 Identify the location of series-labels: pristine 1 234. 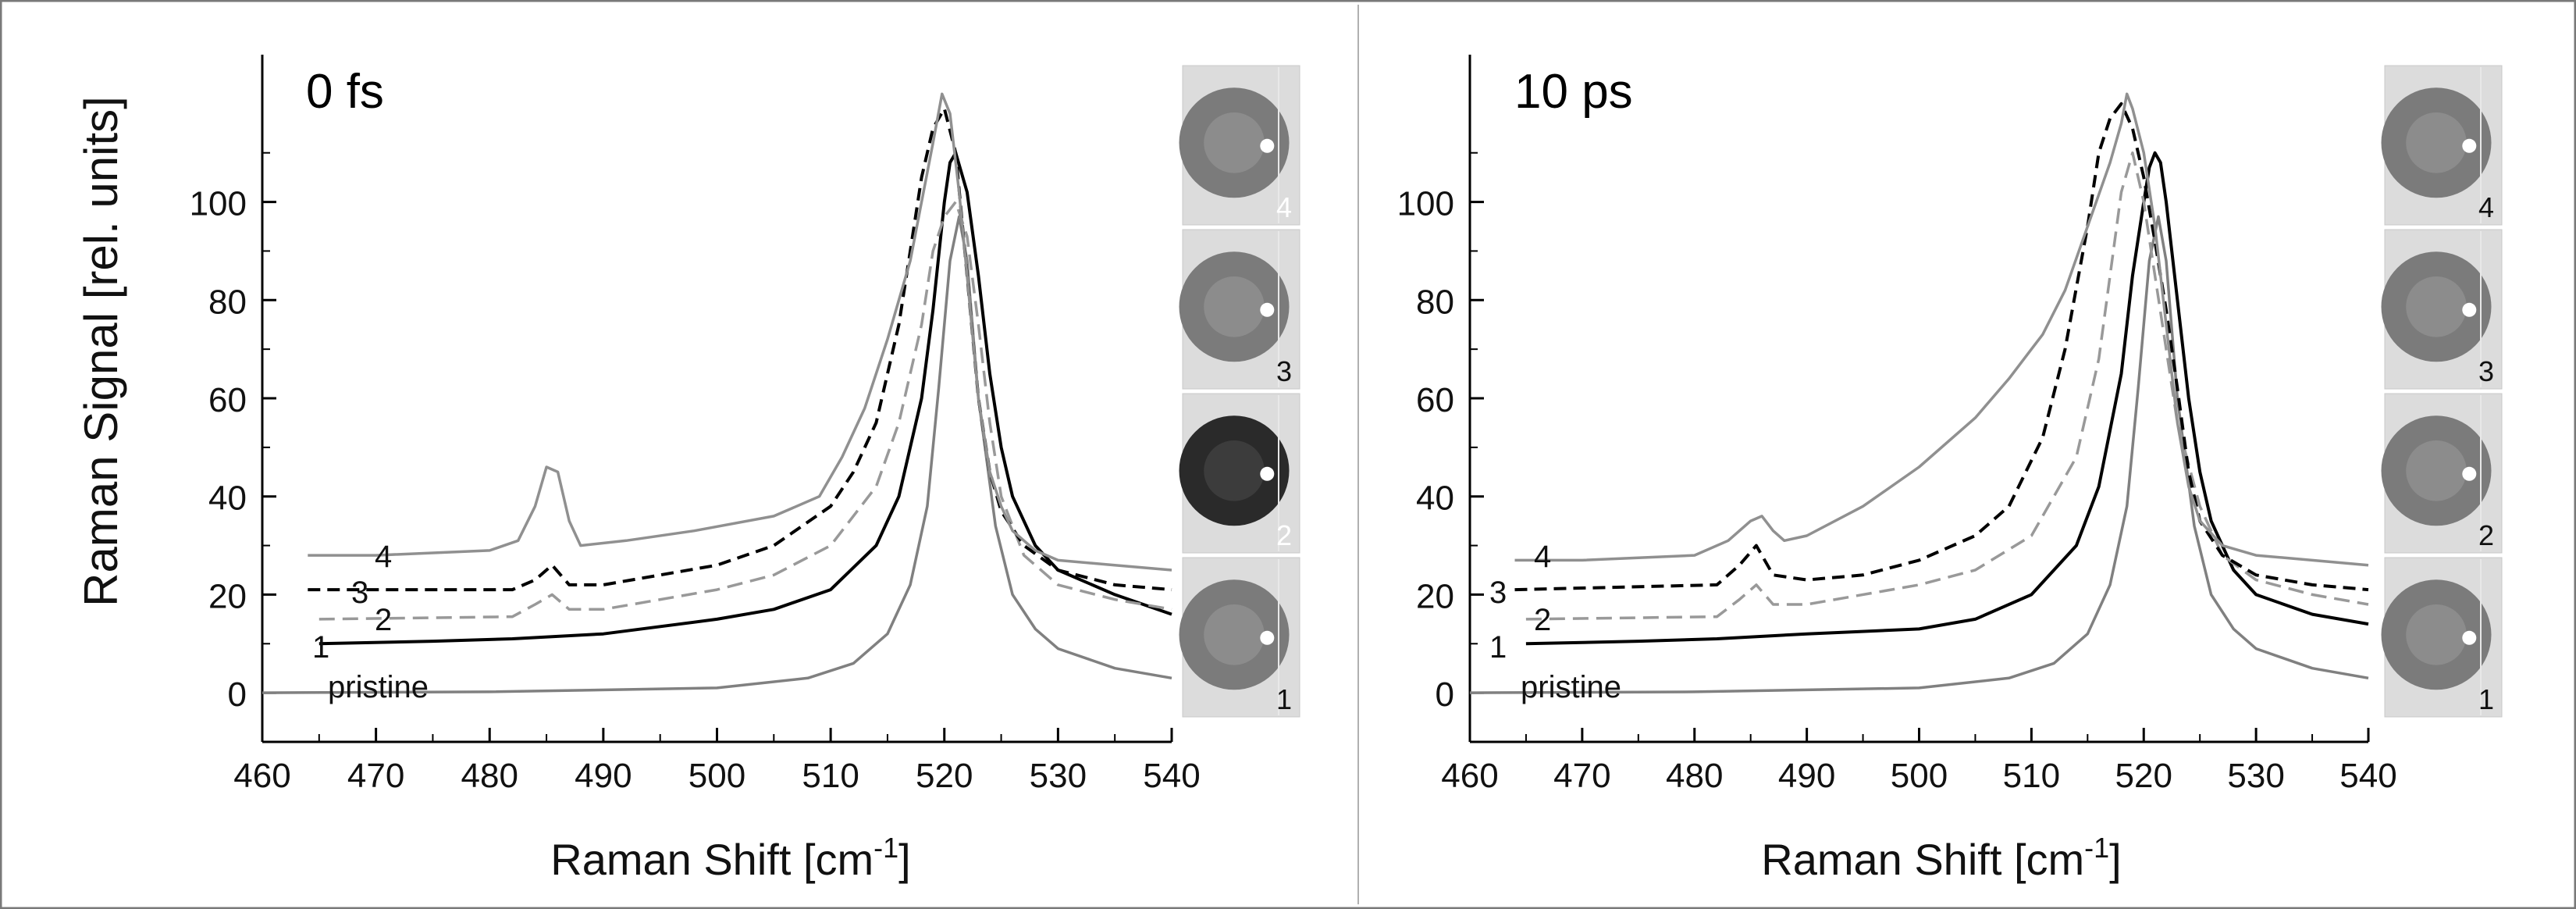
(370, 622).